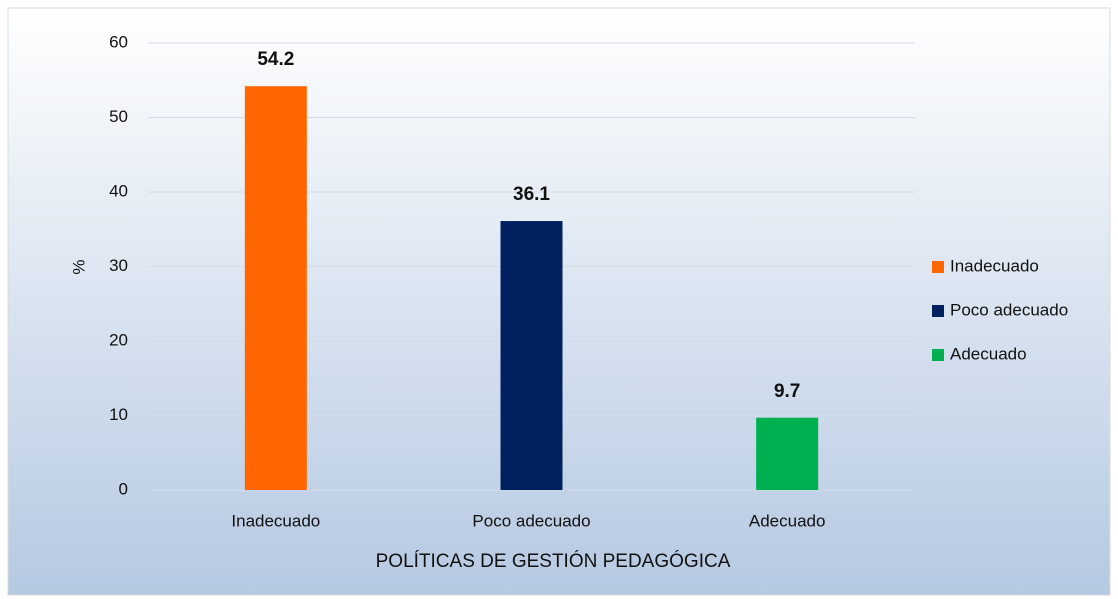 Image resolution: width=1118 pixels, height=599 pixels. What do you see at coordinates (118, 116) in the screenshot?
I see `y-tick-label: 50` at bounding box center [118, 116].